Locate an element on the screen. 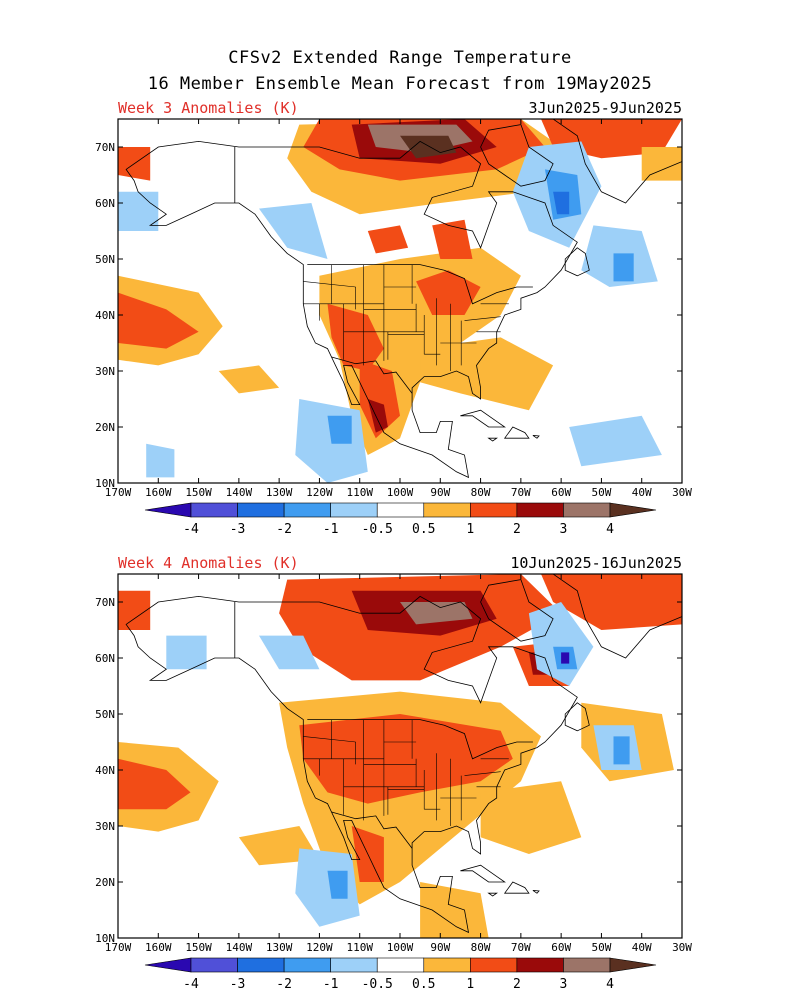 This screenshot has height=1000, width=800. lon-tick-label: 160W is located at coordinates (158, 492).